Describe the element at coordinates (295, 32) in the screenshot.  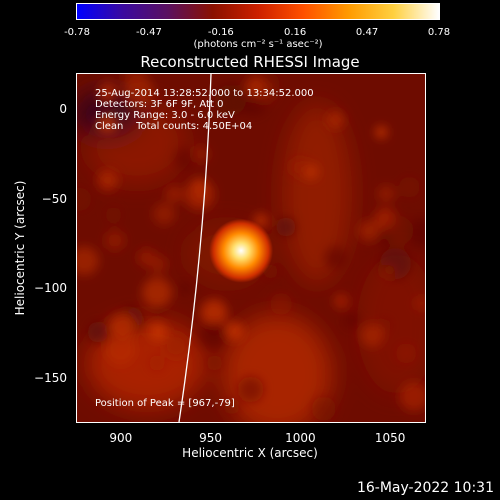
I see `colorbar-tick-label: 0.16` at that location.